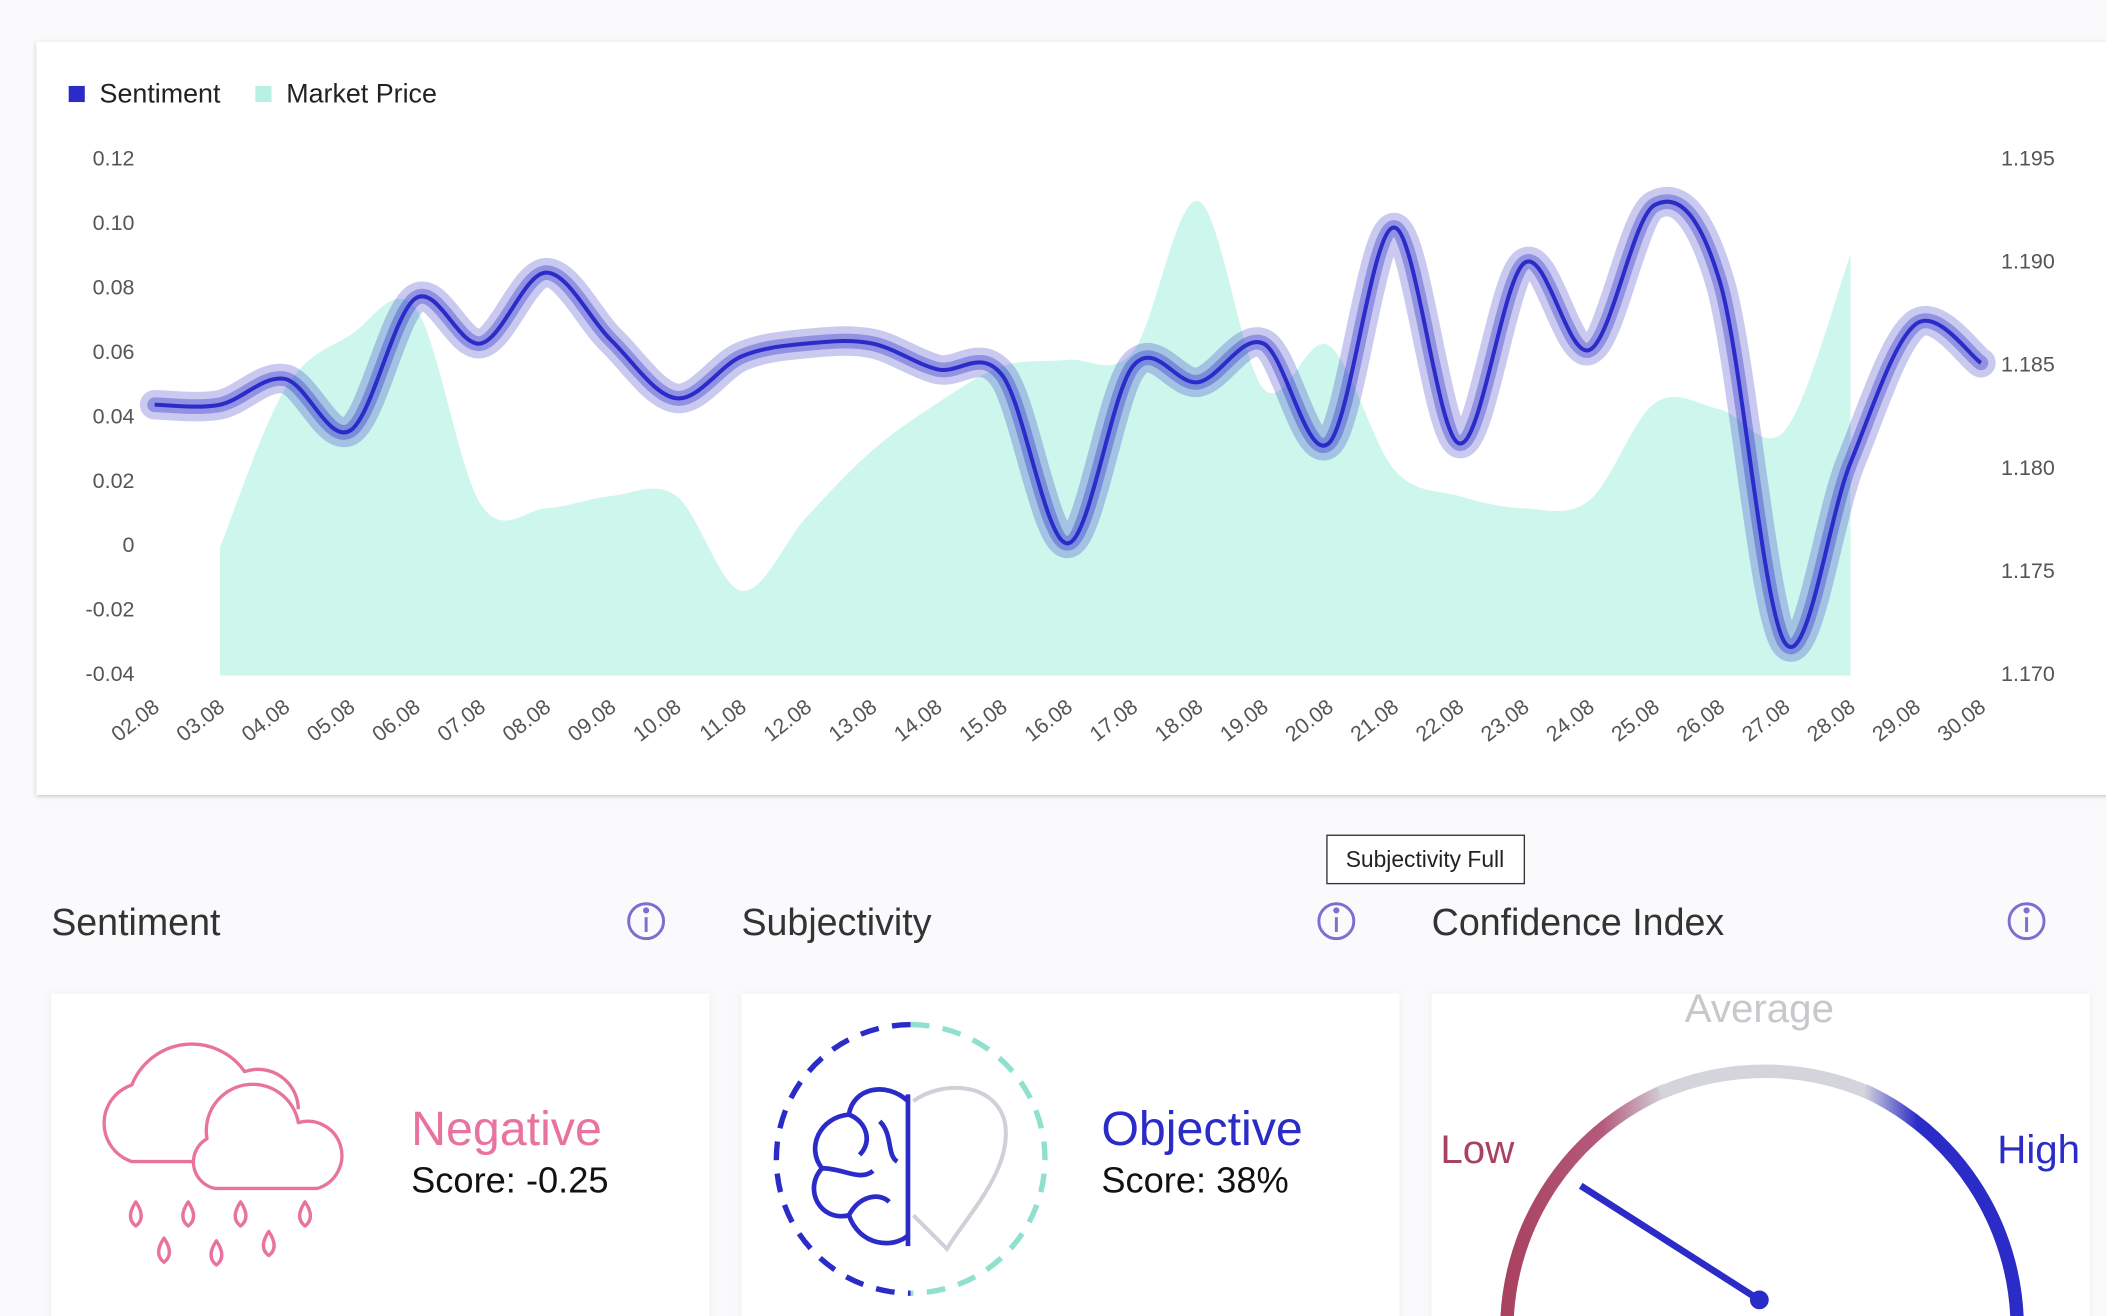 Image resolution: width=2106 pixels, height=1316 pixels. What do you see at coordinates (110, 610) in the screenshot?
I see `y-tick-label: -0.02` at bounding box center [110, 610].